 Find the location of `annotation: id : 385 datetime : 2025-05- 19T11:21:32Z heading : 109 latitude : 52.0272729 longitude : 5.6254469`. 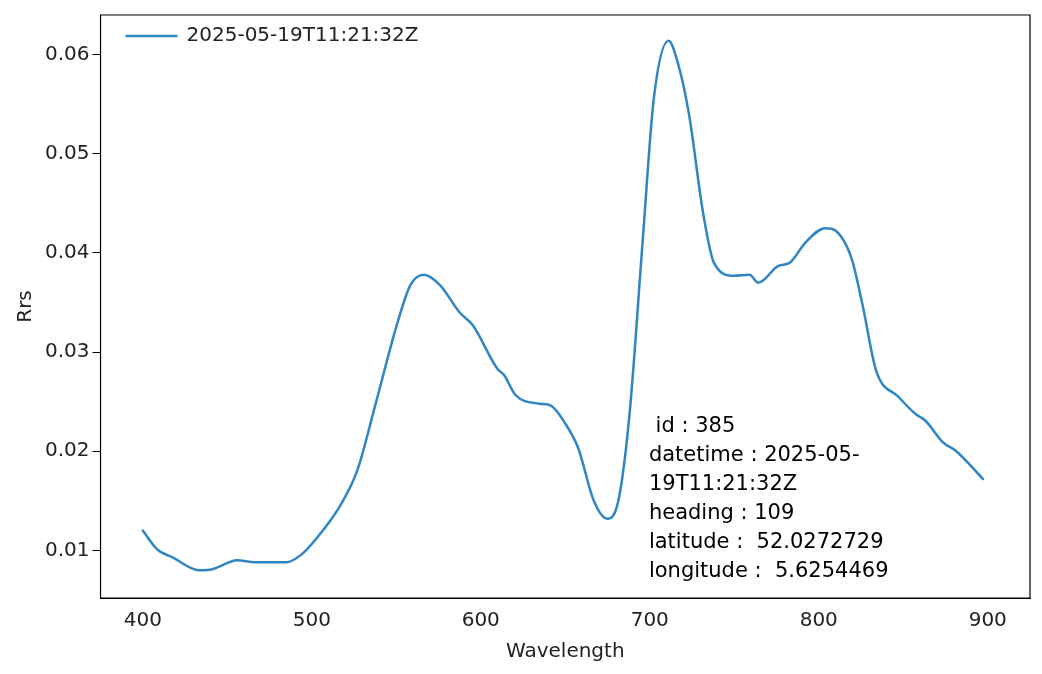

annotation: id : 385 datetime : 2025-05- 19T11:21:32Z heading : 109 latitude : 52.0272729 longitude : 5.6254469 is located at coordinates (768, 497).